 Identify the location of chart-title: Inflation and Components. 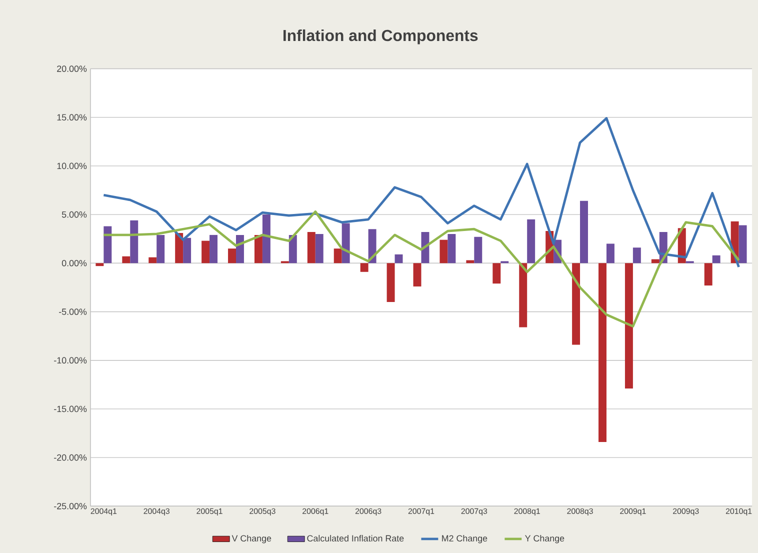
(381, 36).